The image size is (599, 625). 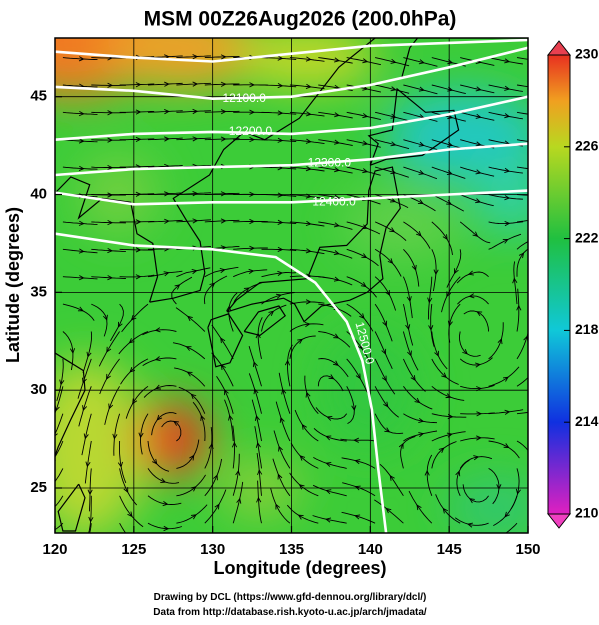 I want to click on y-tick-label: 40, so click(x=38, y=193).